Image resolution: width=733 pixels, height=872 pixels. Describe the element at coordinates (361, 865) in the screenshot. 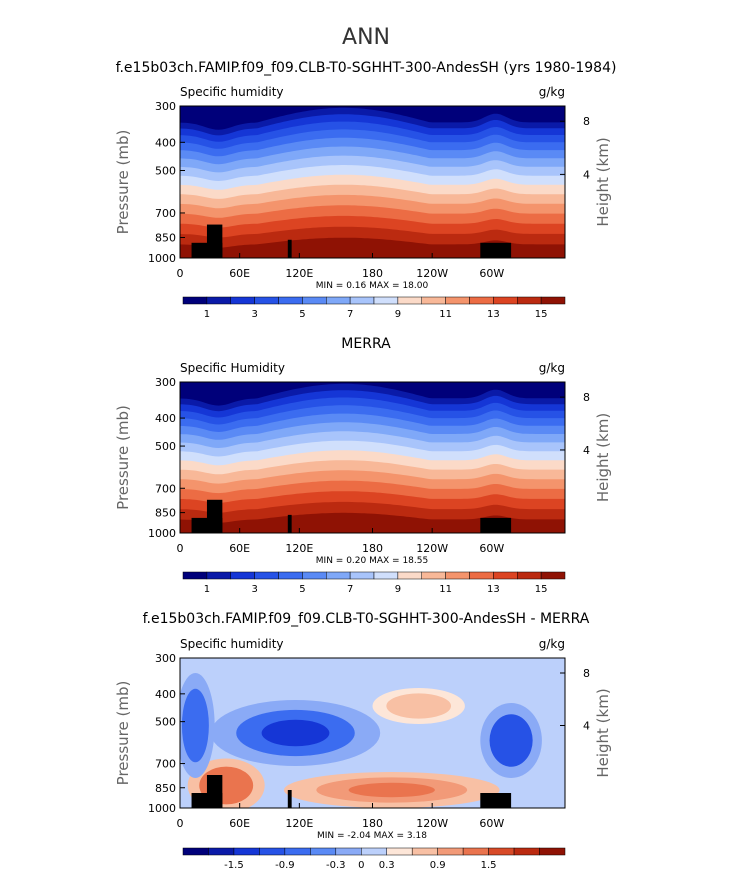

I see `colorbar-label: 0` at that location.